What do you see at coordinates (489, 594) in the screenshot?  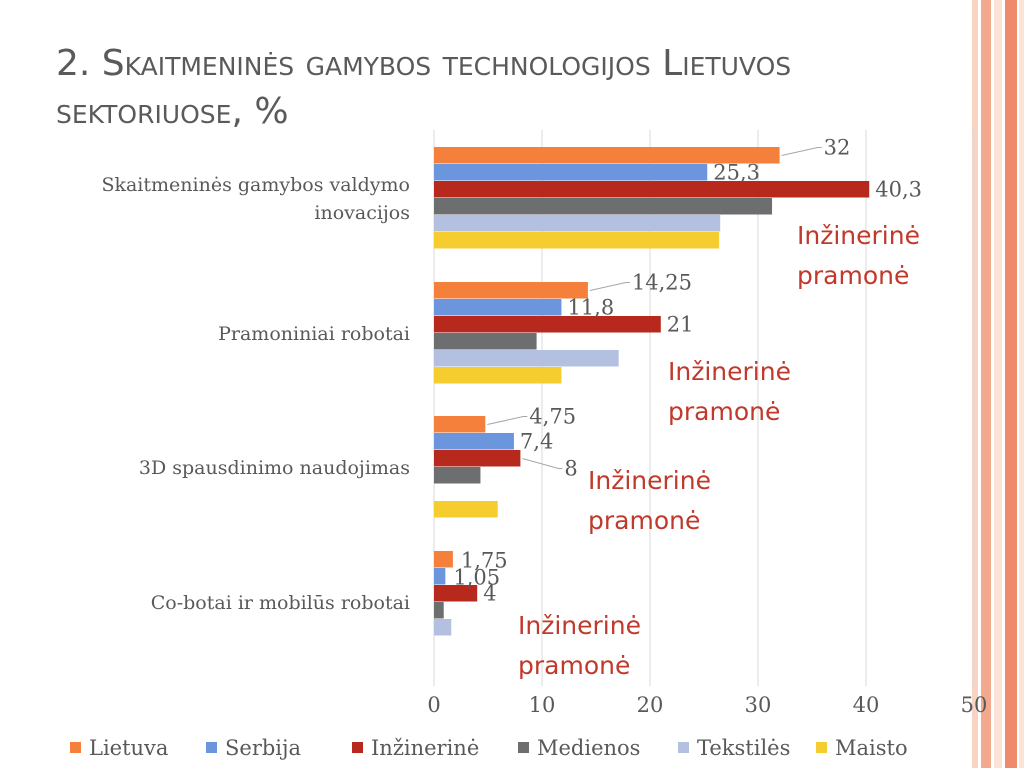 I see `data-label: 4` at bounding box center [489, 594].